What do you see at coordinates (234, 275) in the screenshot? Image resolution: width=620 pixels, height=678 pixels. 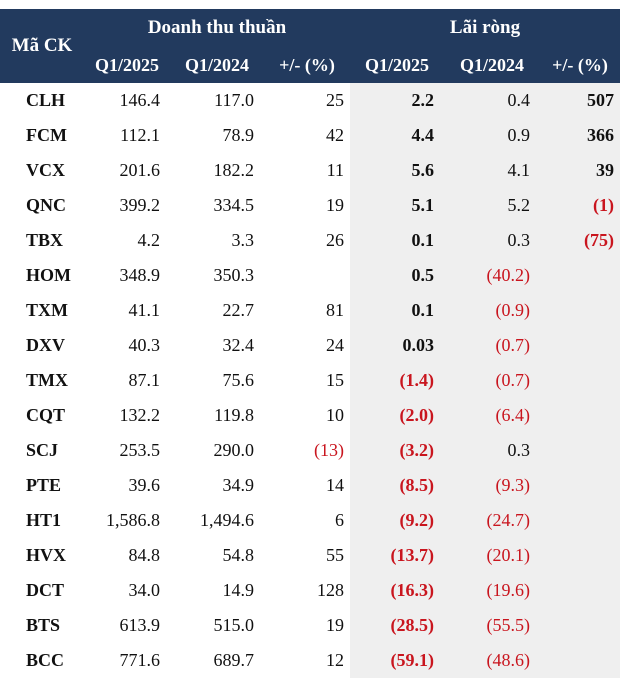 I see `revenue-q1-2024: 350.3` at bounding box center [234, 275].